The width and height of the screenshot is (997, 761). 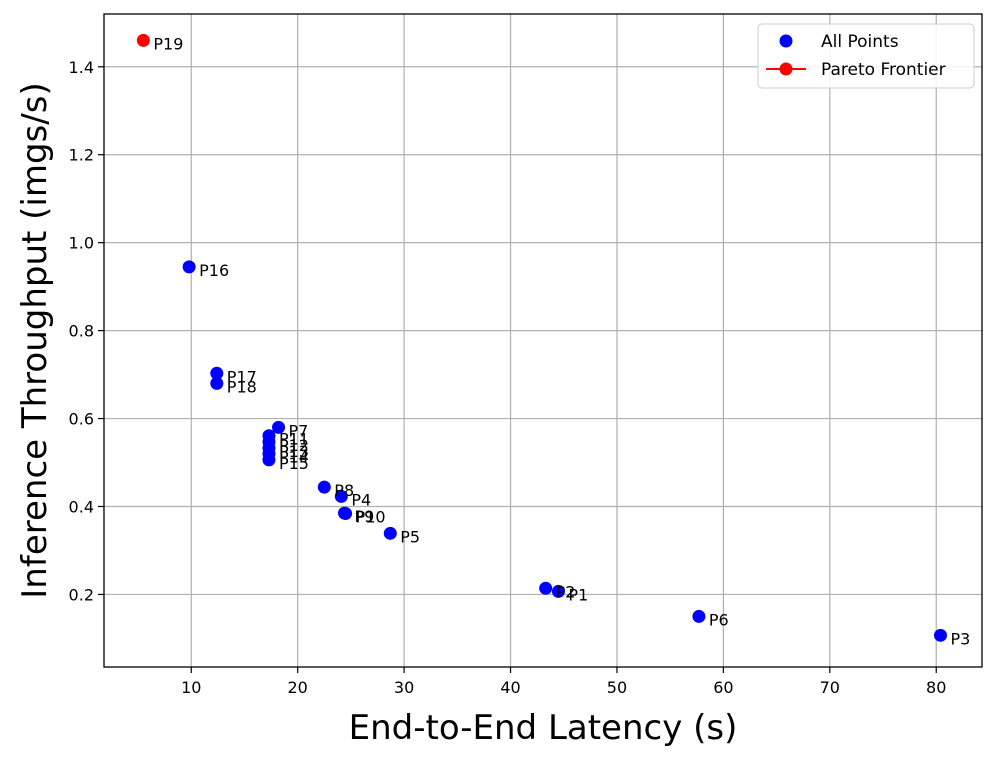 I want to click on point-label-p10: P10, so click(x=371, y=517).